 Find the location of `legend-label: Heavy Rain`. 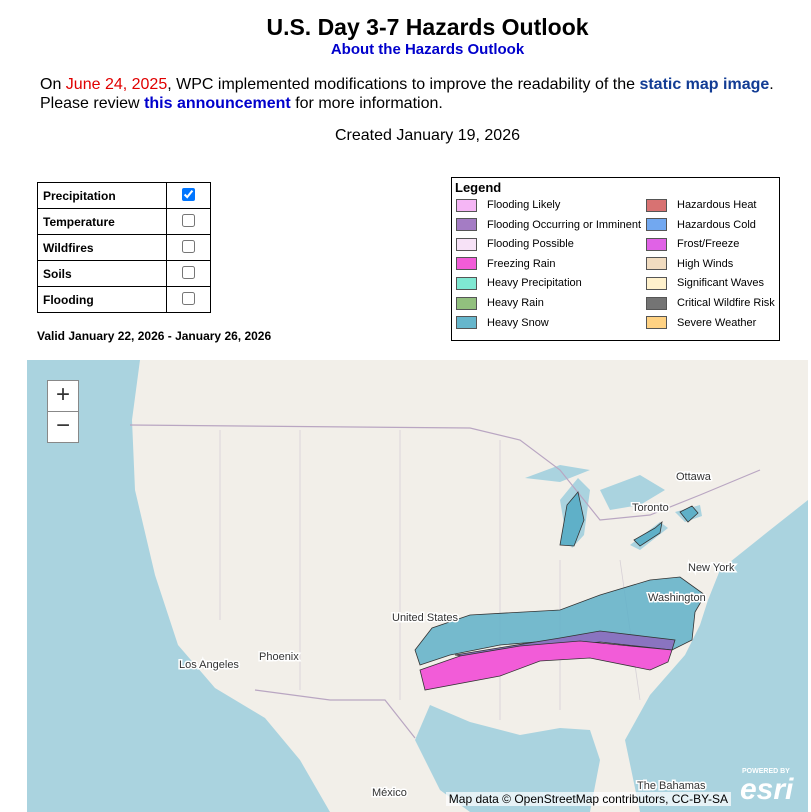

legend-label: Heavy Rain is located at coordinates (515, 303).